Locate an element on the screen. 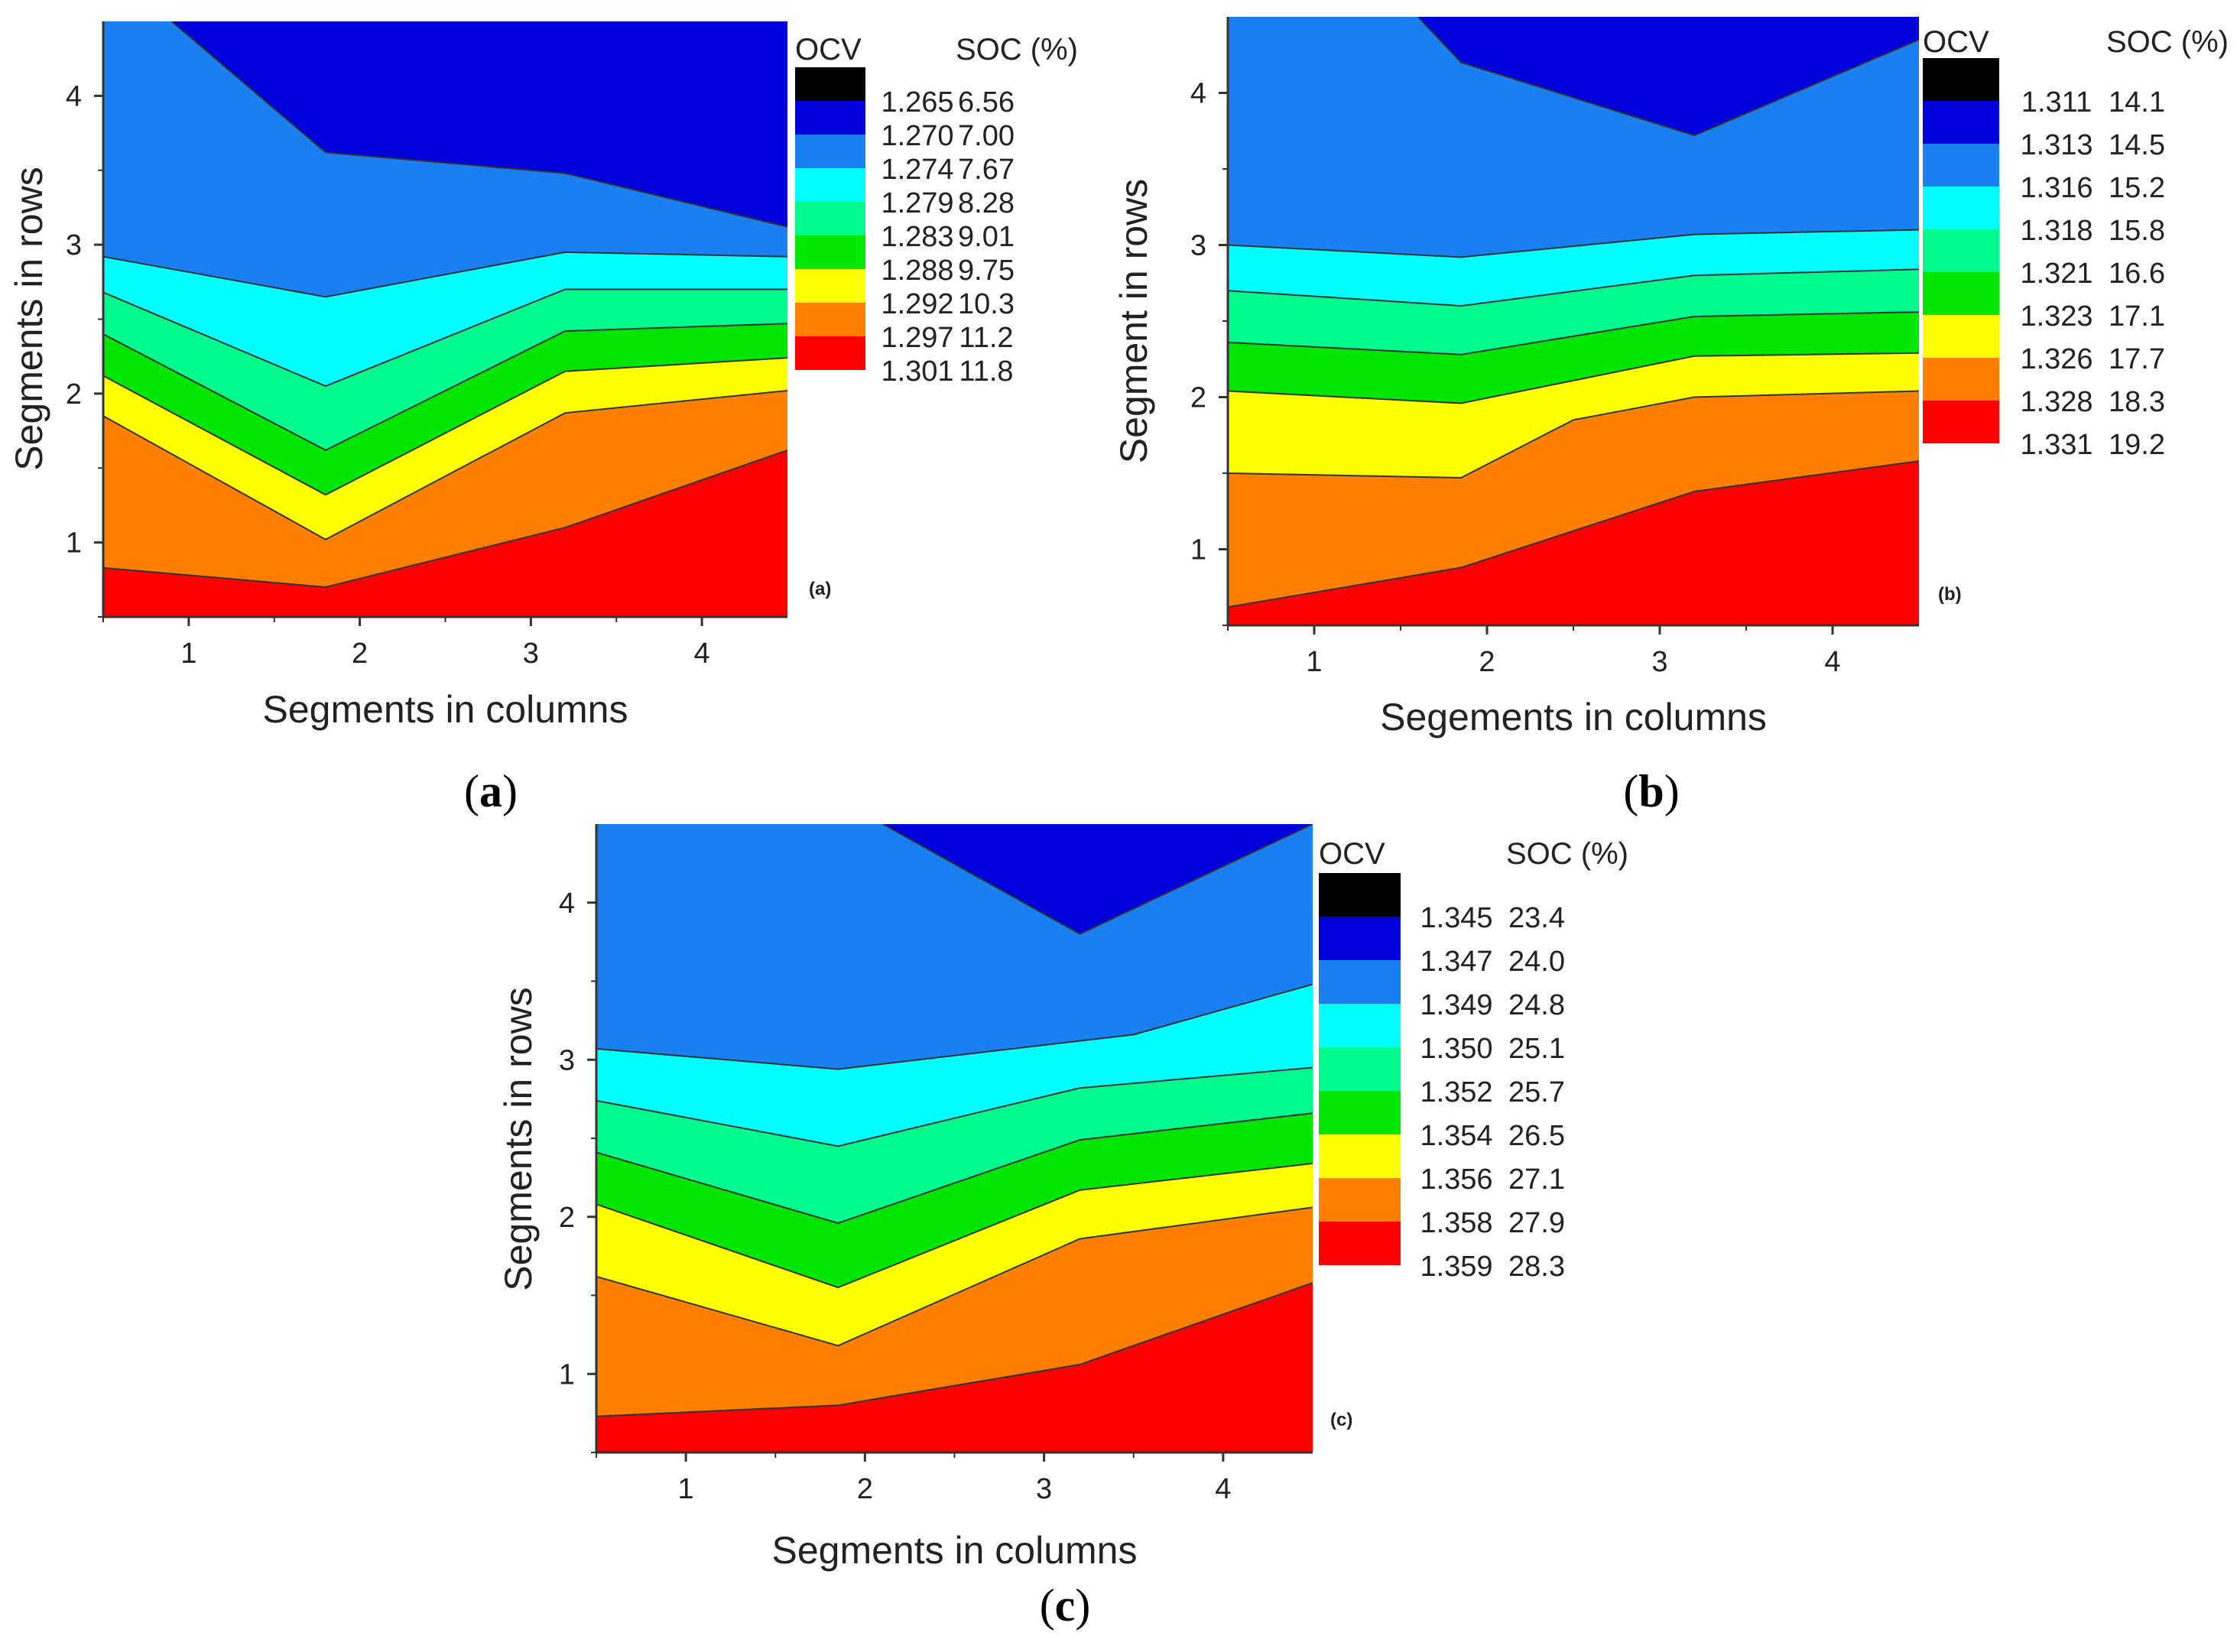 This screenshot has height=1652, width=2237. legend-soc-value: 25.7 is located at coordinates (1536, 1092).